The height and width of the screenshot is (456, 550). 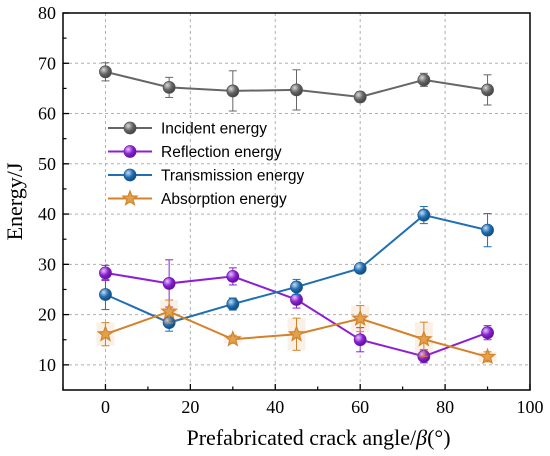 I want to click on x-axis-title-text: Prefabricated crack angle/, so click(x=301, y=437).